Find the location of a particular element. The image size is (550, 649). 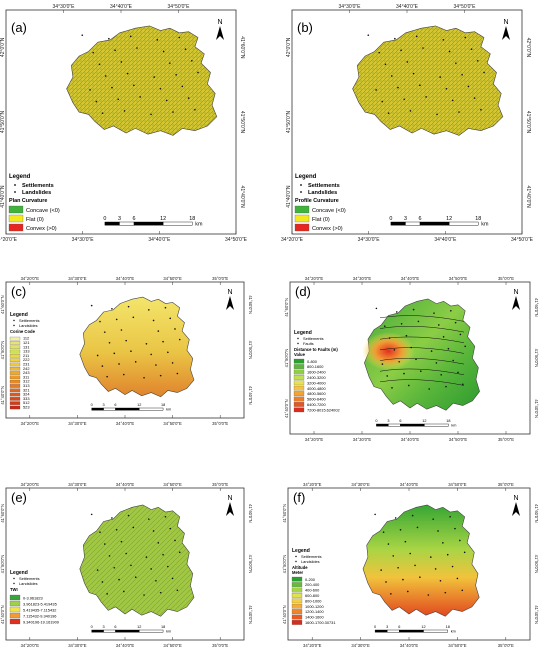

right-tick-label: 41°40'0"N is located at coordinates (528, 197).